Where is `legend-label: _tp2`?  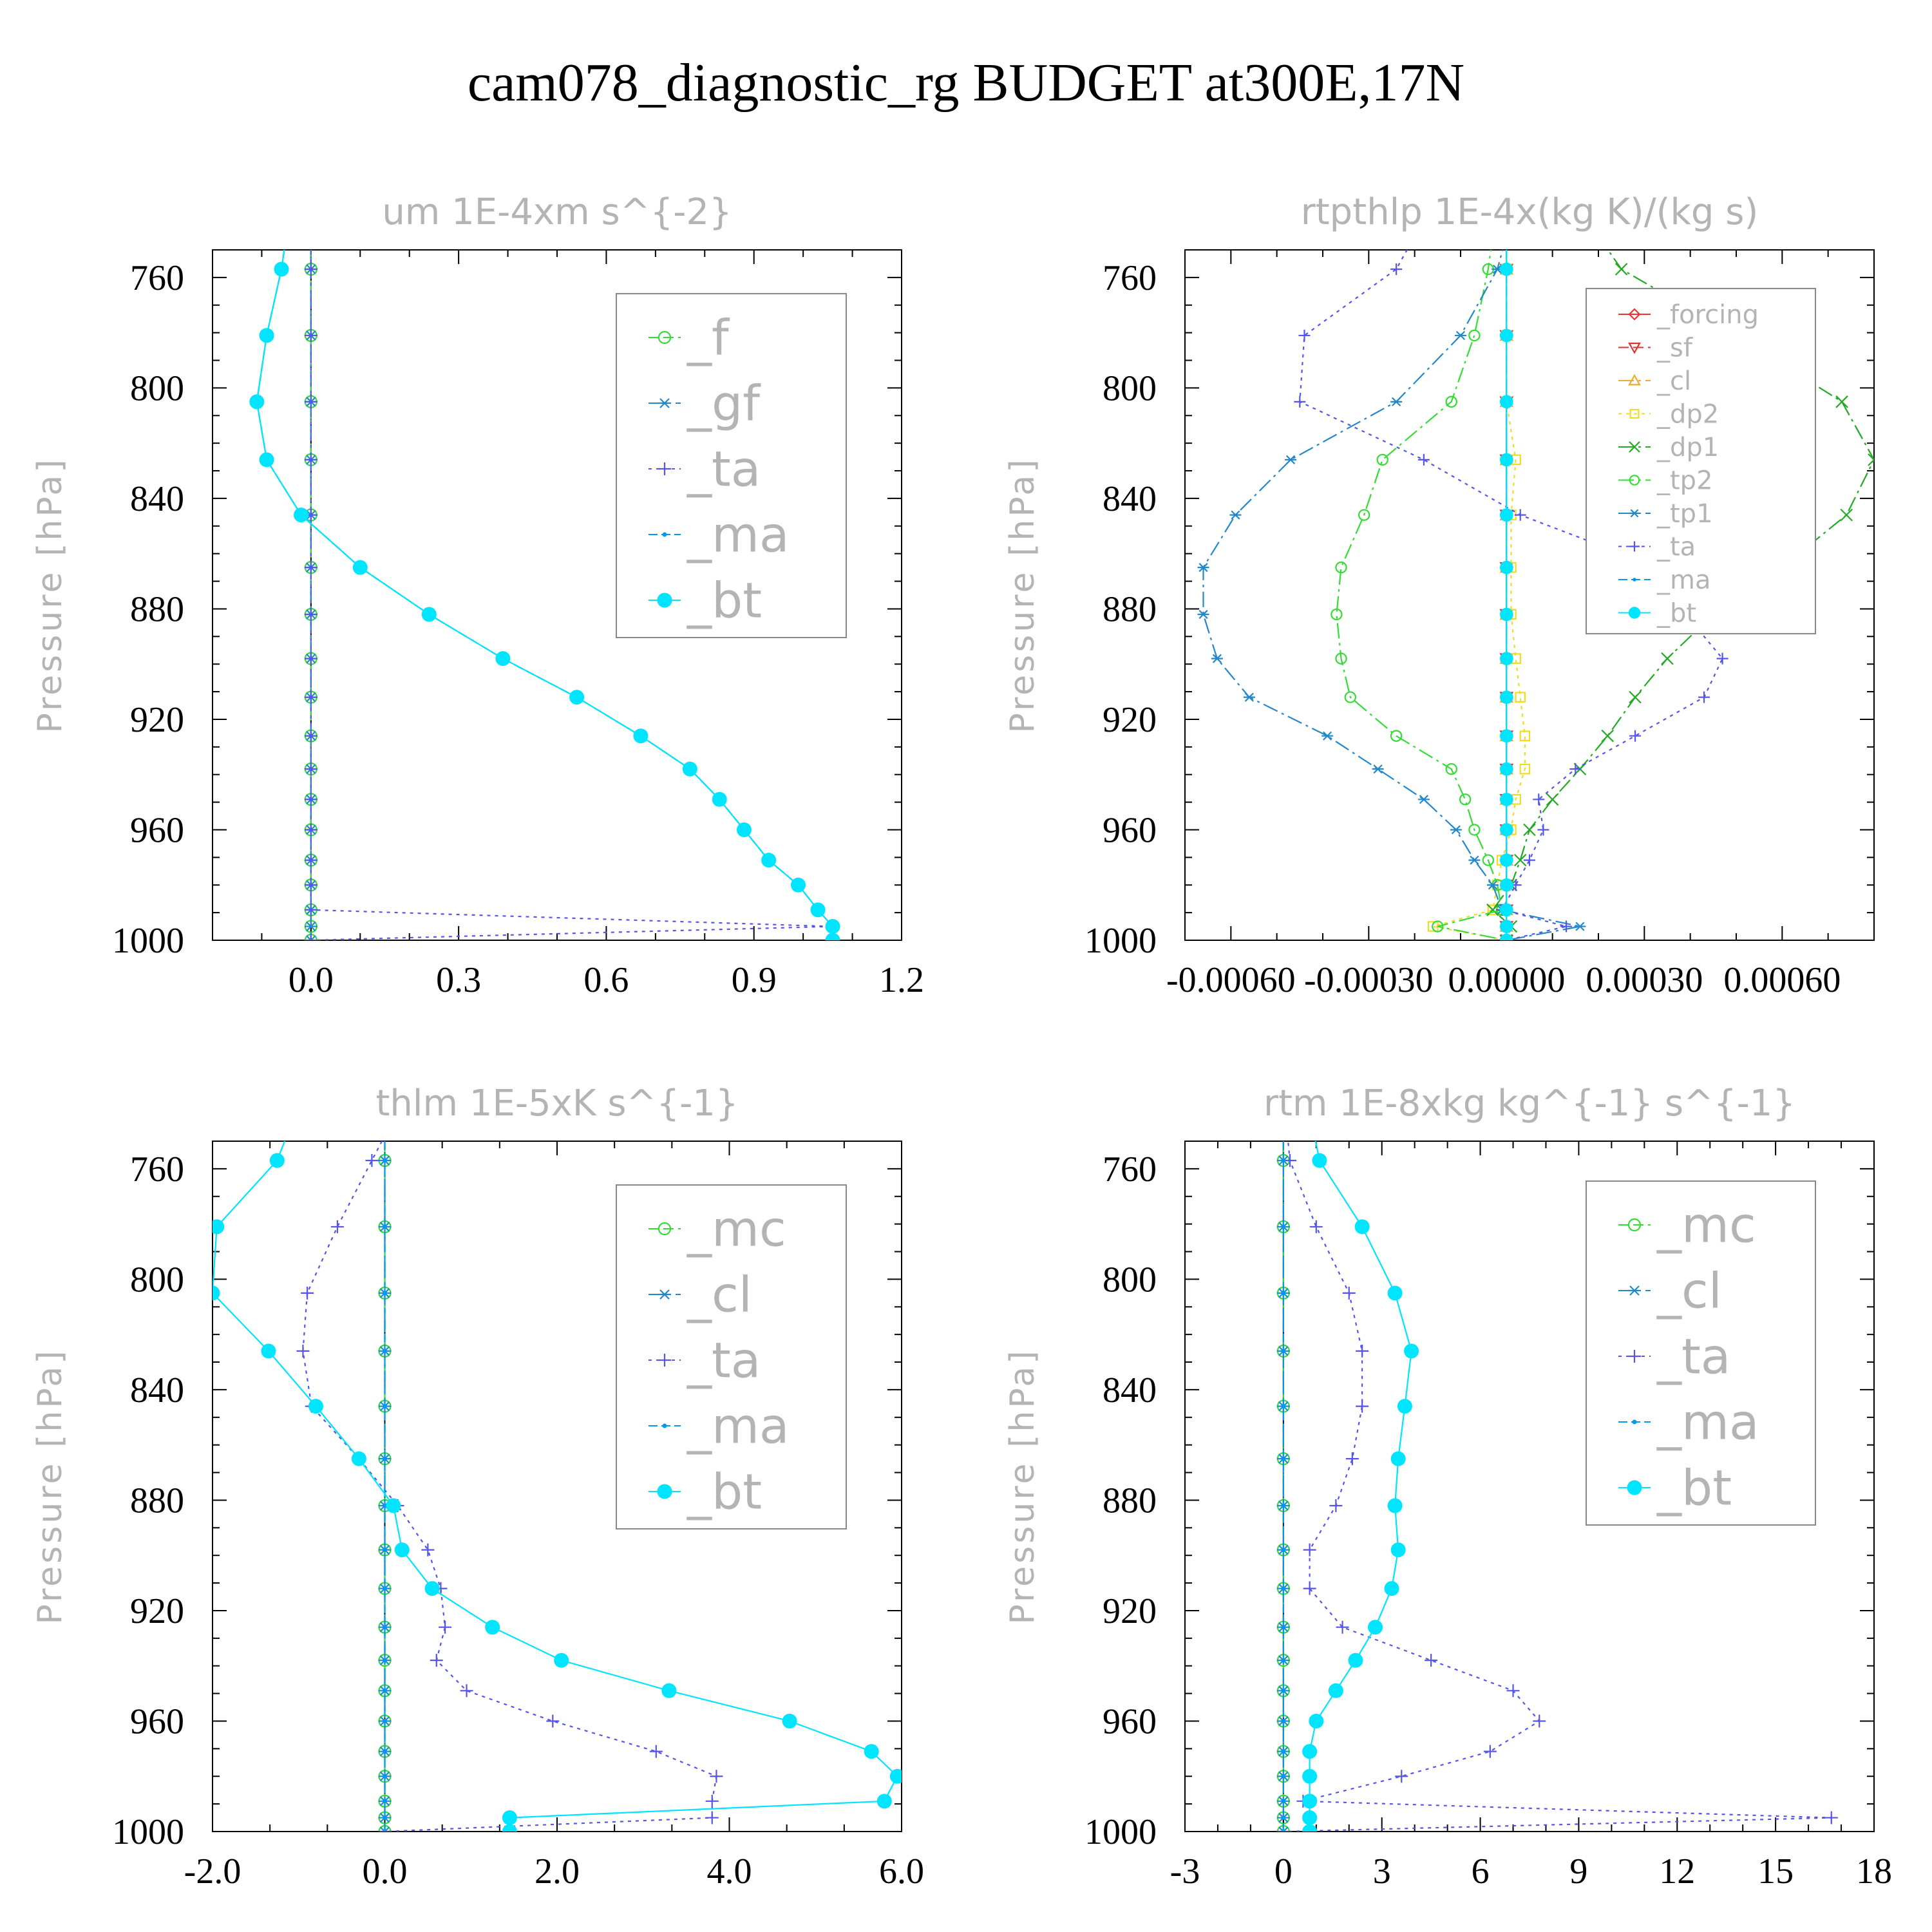
legend-label: _tp2 is located at coordinates (1684, 481).